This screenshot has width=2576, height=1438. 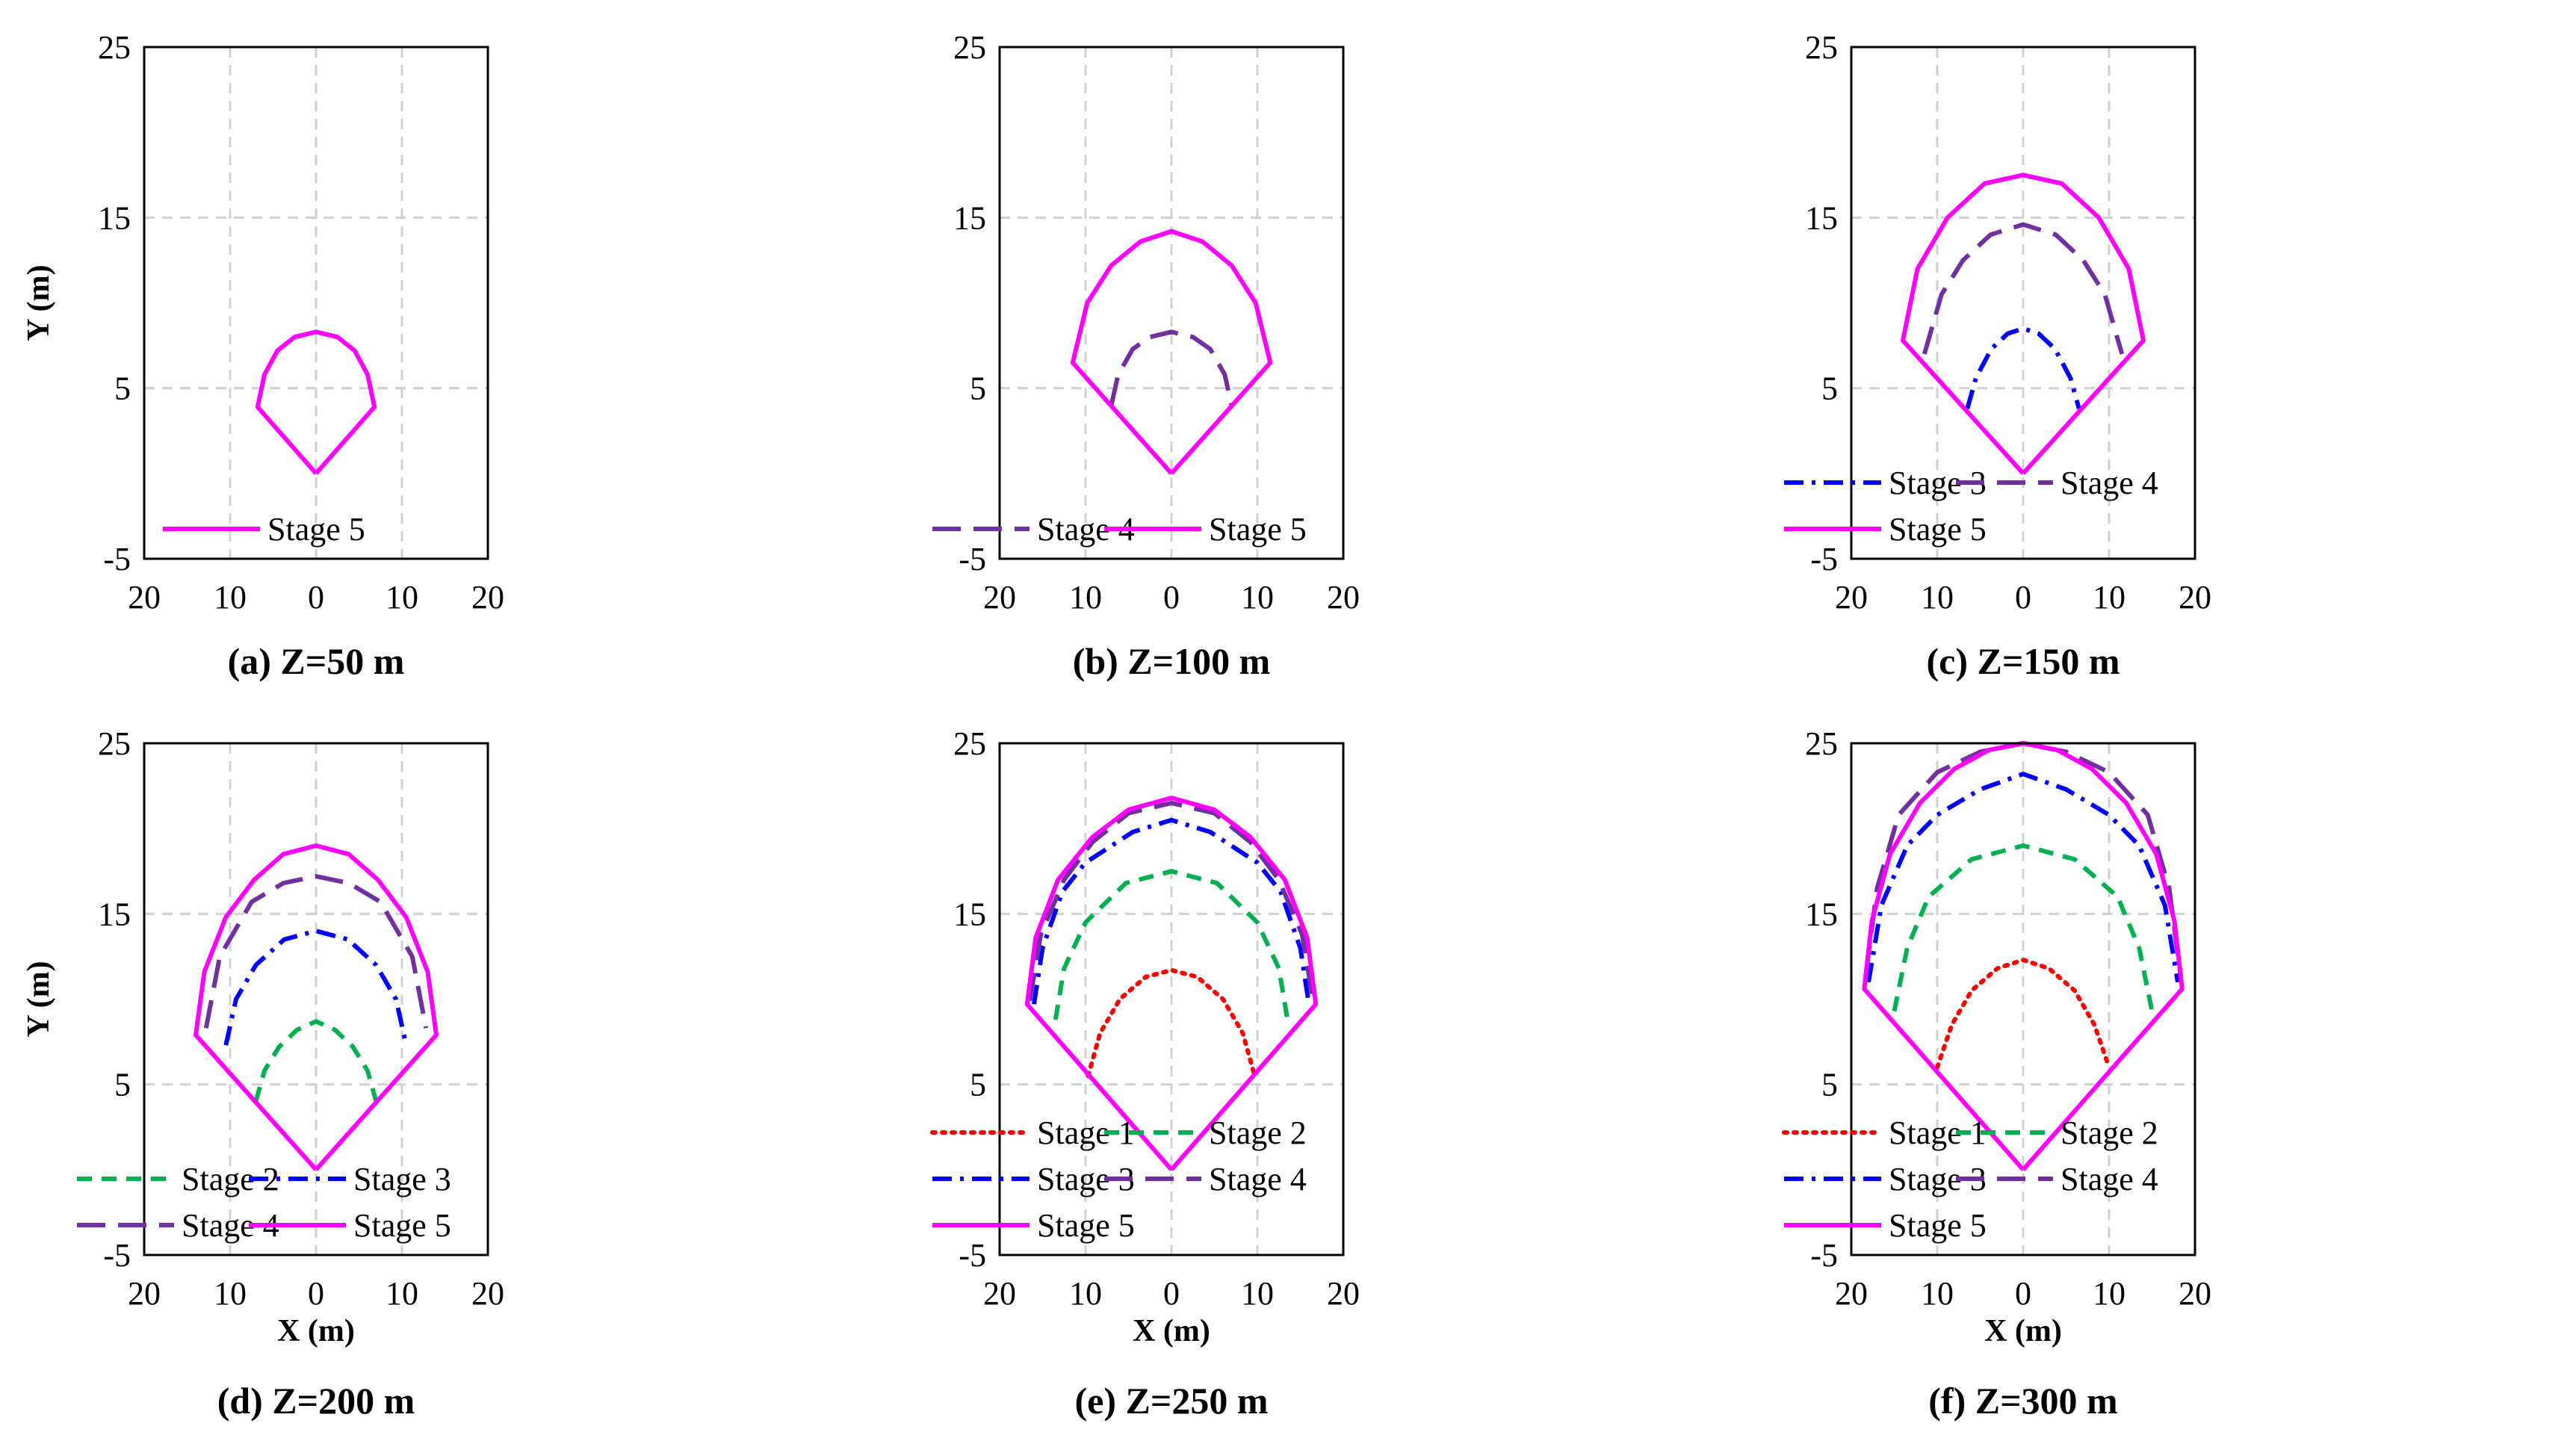 What do you see at coordinates (2023, 661) in the screenshot?
I see `panel-caption: (c) Z=150 m` at bounding box center [2023, 661].